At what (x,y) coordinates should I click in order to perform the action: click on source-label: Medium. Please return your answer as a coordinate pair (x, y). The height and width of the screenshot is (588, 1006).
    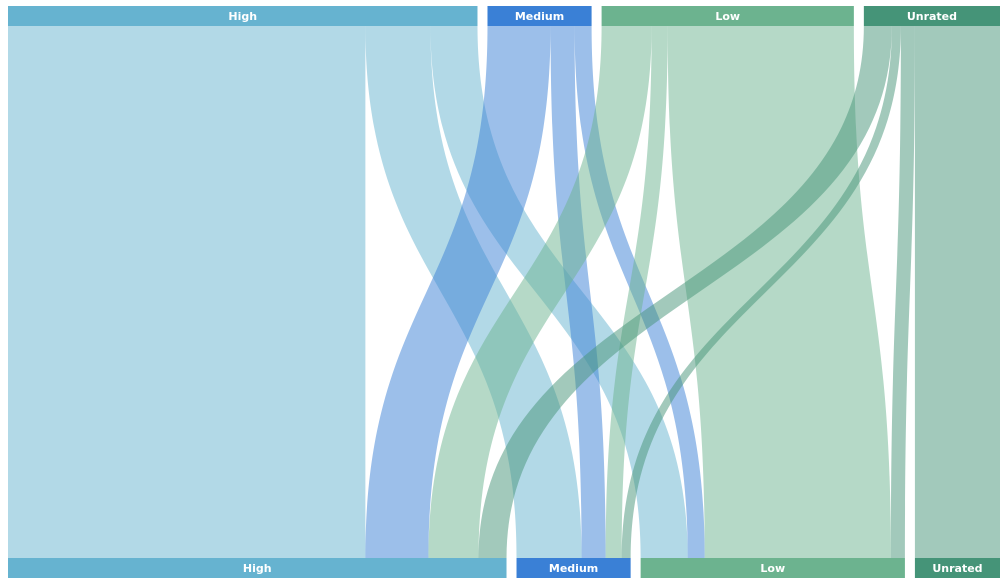
    Looking at the image, I should click on (539, 16).